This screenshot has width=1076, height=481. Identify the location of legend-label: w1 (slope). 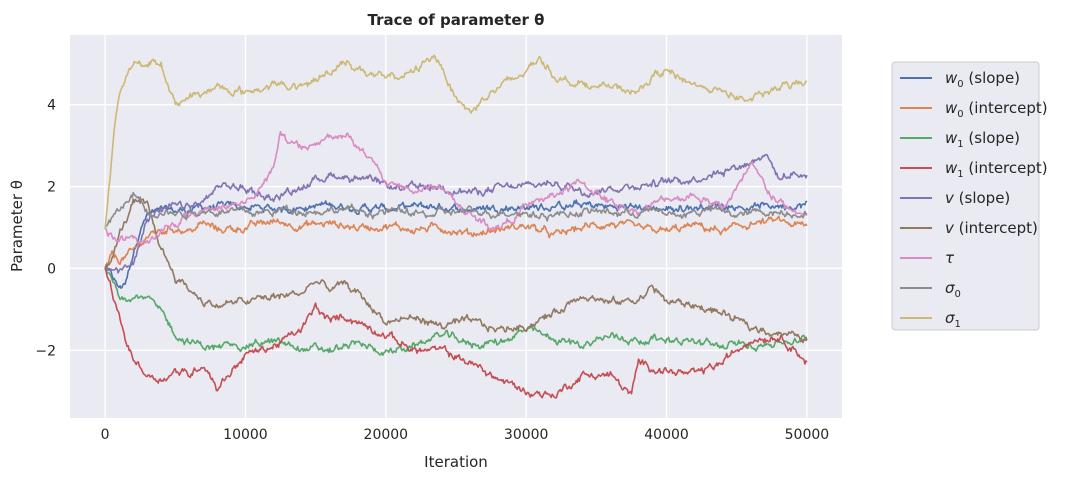
(982, 139).